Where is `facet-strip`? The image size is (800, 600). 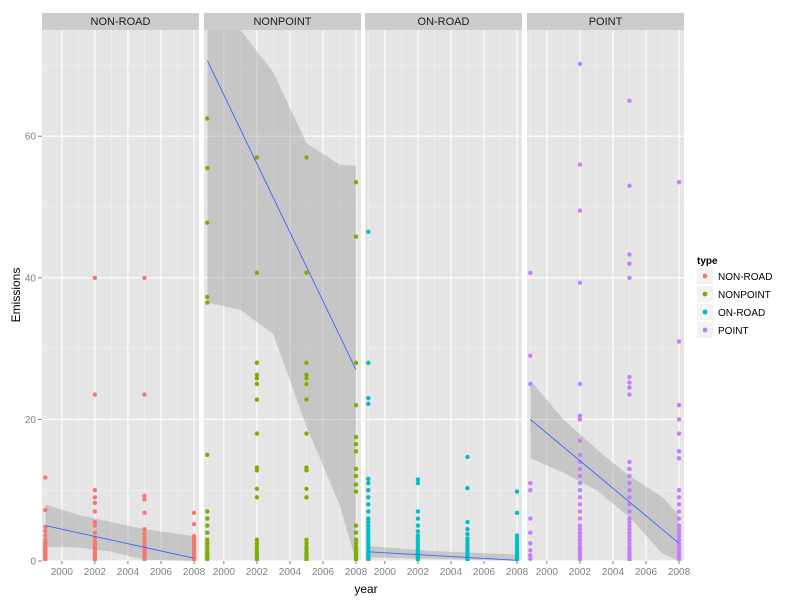 facet-strip is located at coordinates (443, 21).